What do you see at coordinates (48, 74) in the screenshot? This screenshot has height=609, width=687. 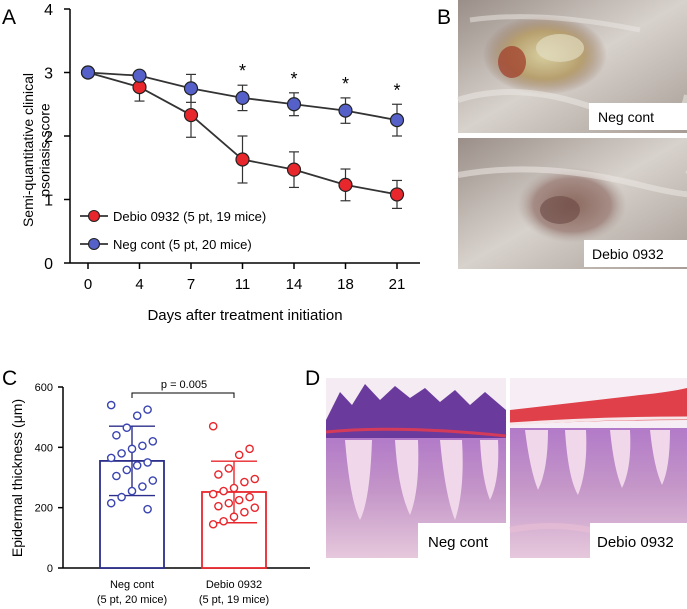 I see `panel-a-y-tick-label: 3` at bounding box center [48, 74].